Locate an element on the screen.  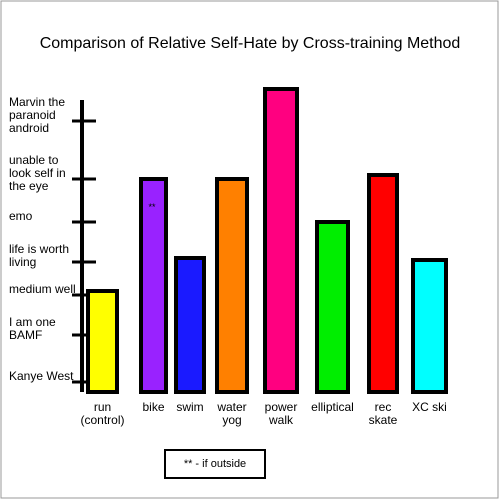
annotation: ** is located at coordinates (152, 207).